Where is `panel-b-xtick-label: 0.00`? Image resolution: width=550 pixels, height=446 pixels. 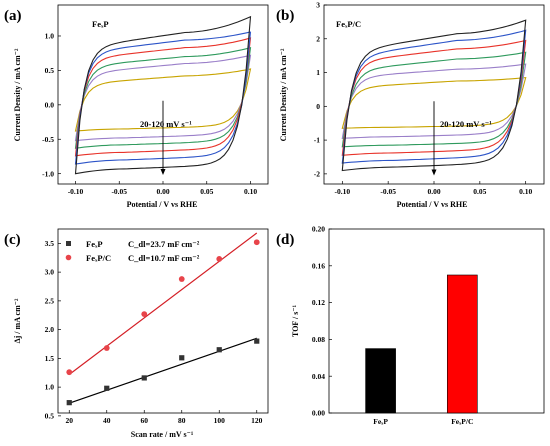 panel-b-xtick-label: 0.00 is located at coordinates (433, 191).